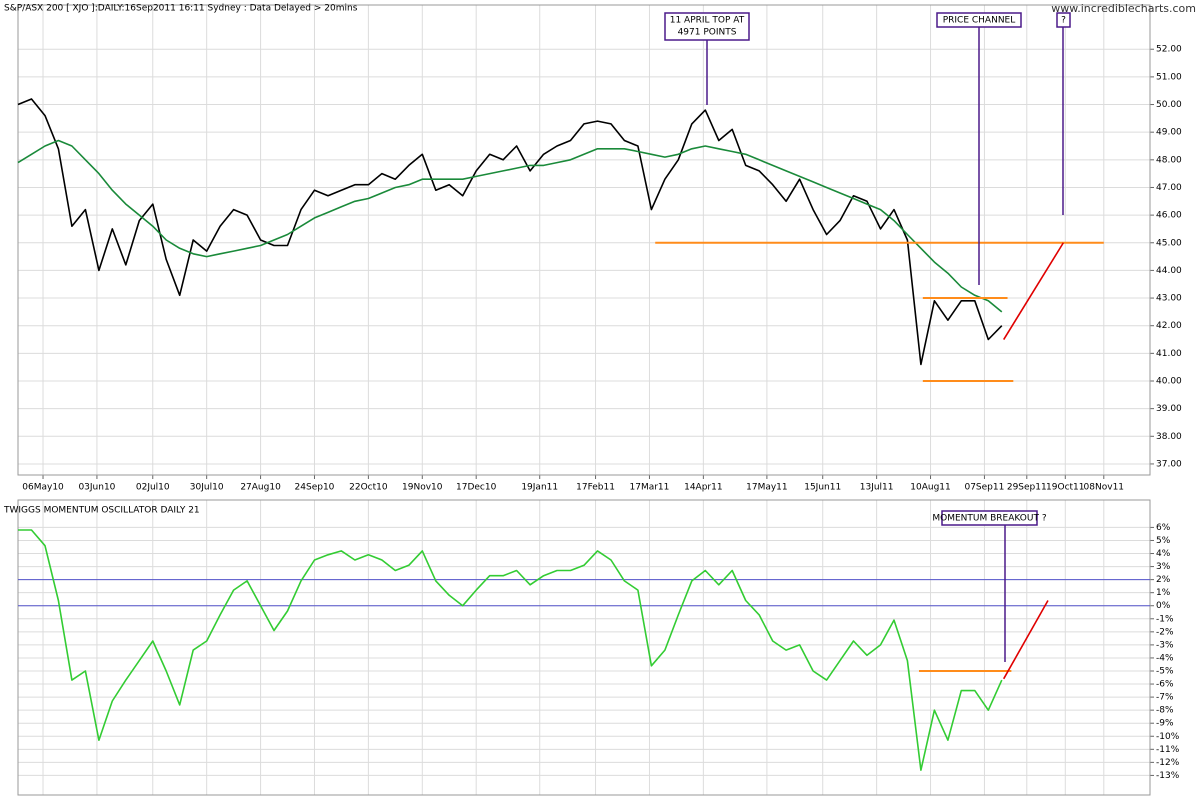 This screenshot has width=1200, height=800. Describe the element at coordinates (101, 511) in the screenshot. I see `panel-title: TWIGGS MOMENTUM OSCILLATOR DAILY 21` at that location.